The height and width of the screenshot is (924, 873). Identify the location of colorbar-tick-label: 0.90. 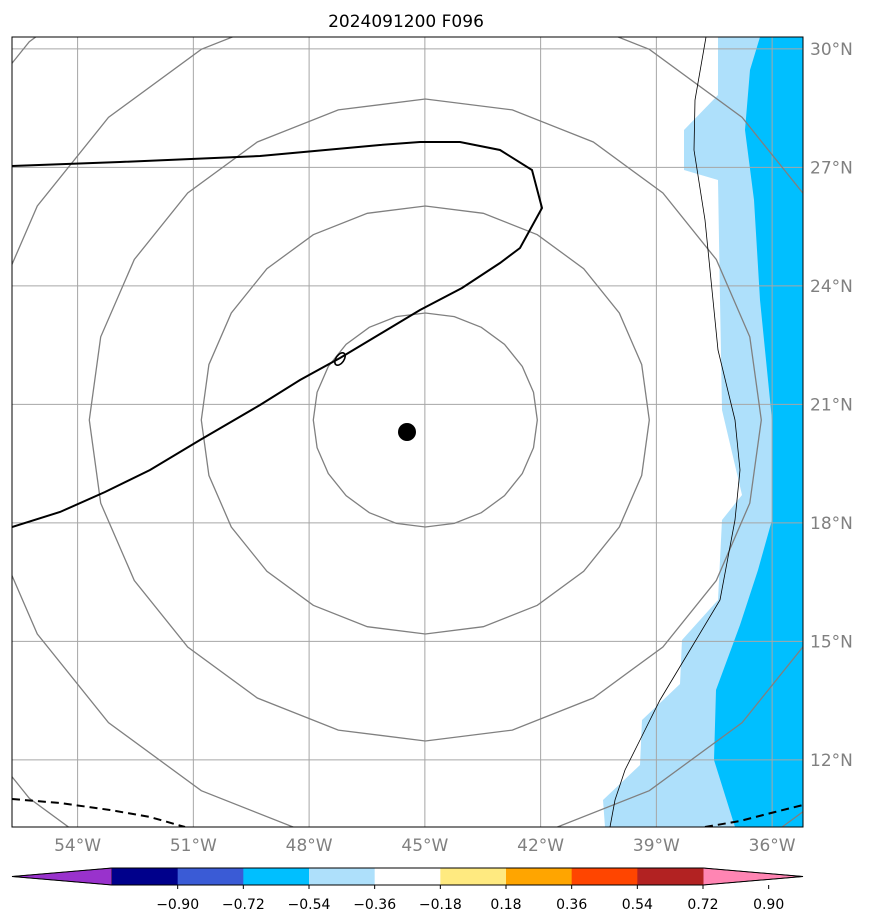
(768, 905).